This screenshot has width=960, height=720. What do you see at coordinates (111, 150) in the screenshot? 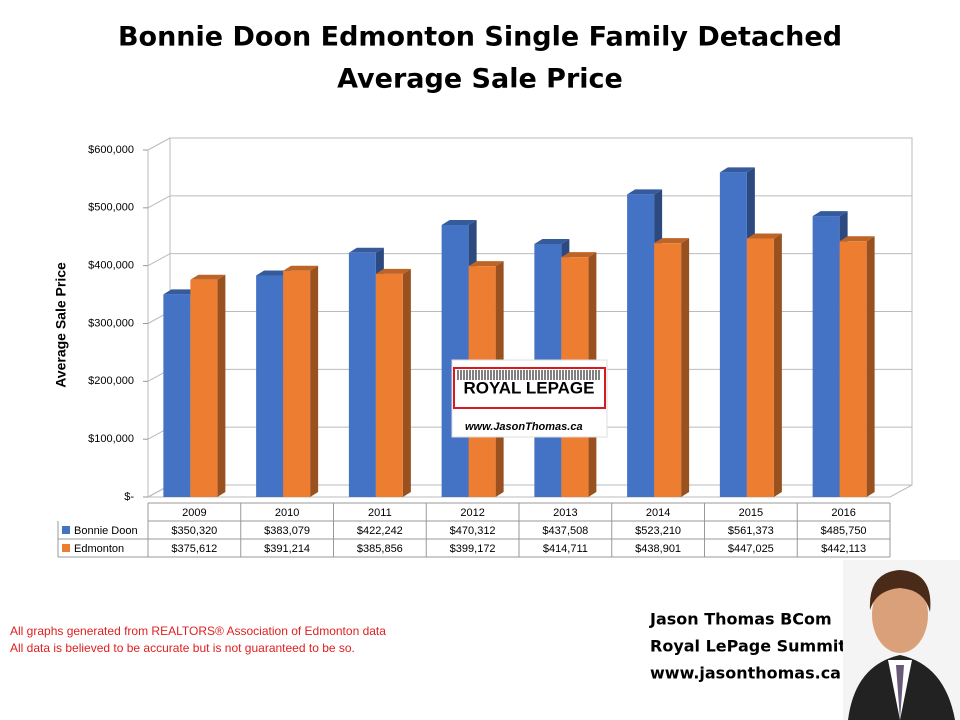
I see `y-tick-label: $600,000` at bounding box center [111, 150].